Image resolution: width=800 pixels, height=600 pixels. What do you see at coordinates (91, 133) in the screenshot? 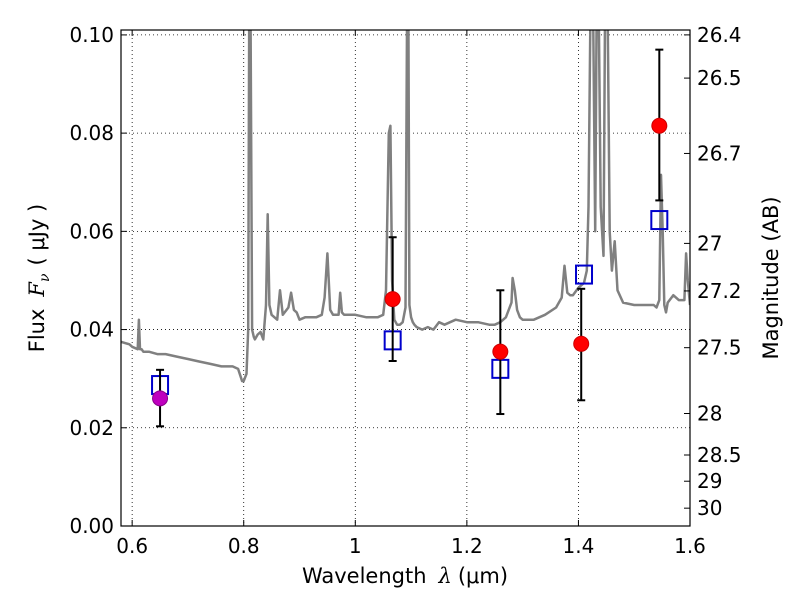
I see `y-tick-label: 0.08` at bounding box center [91, 133].